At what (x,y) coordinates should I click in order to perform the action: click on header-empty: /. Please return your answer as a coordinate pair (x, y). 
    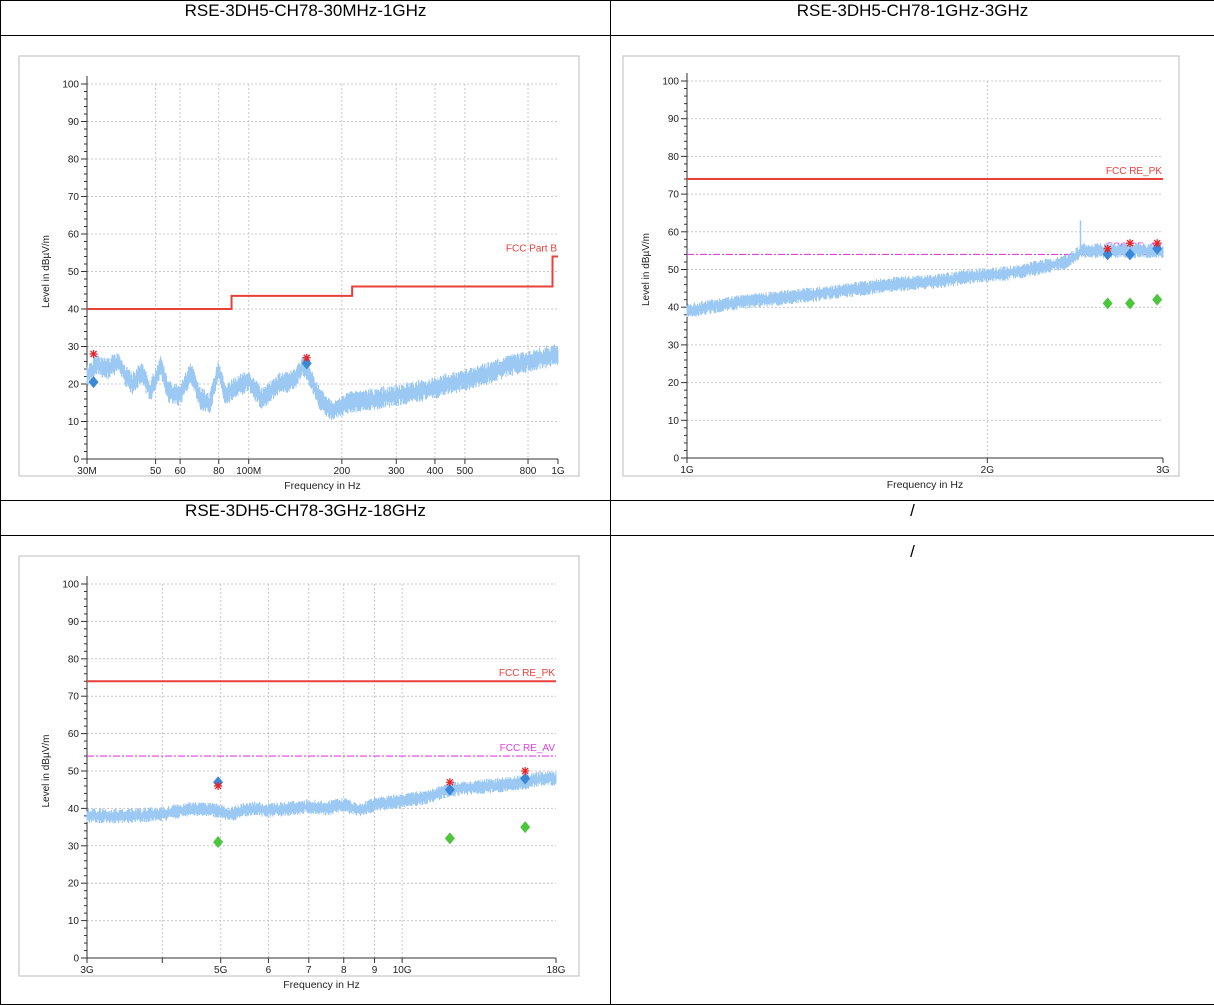
    Looking at the image, I should click on (912, 518).